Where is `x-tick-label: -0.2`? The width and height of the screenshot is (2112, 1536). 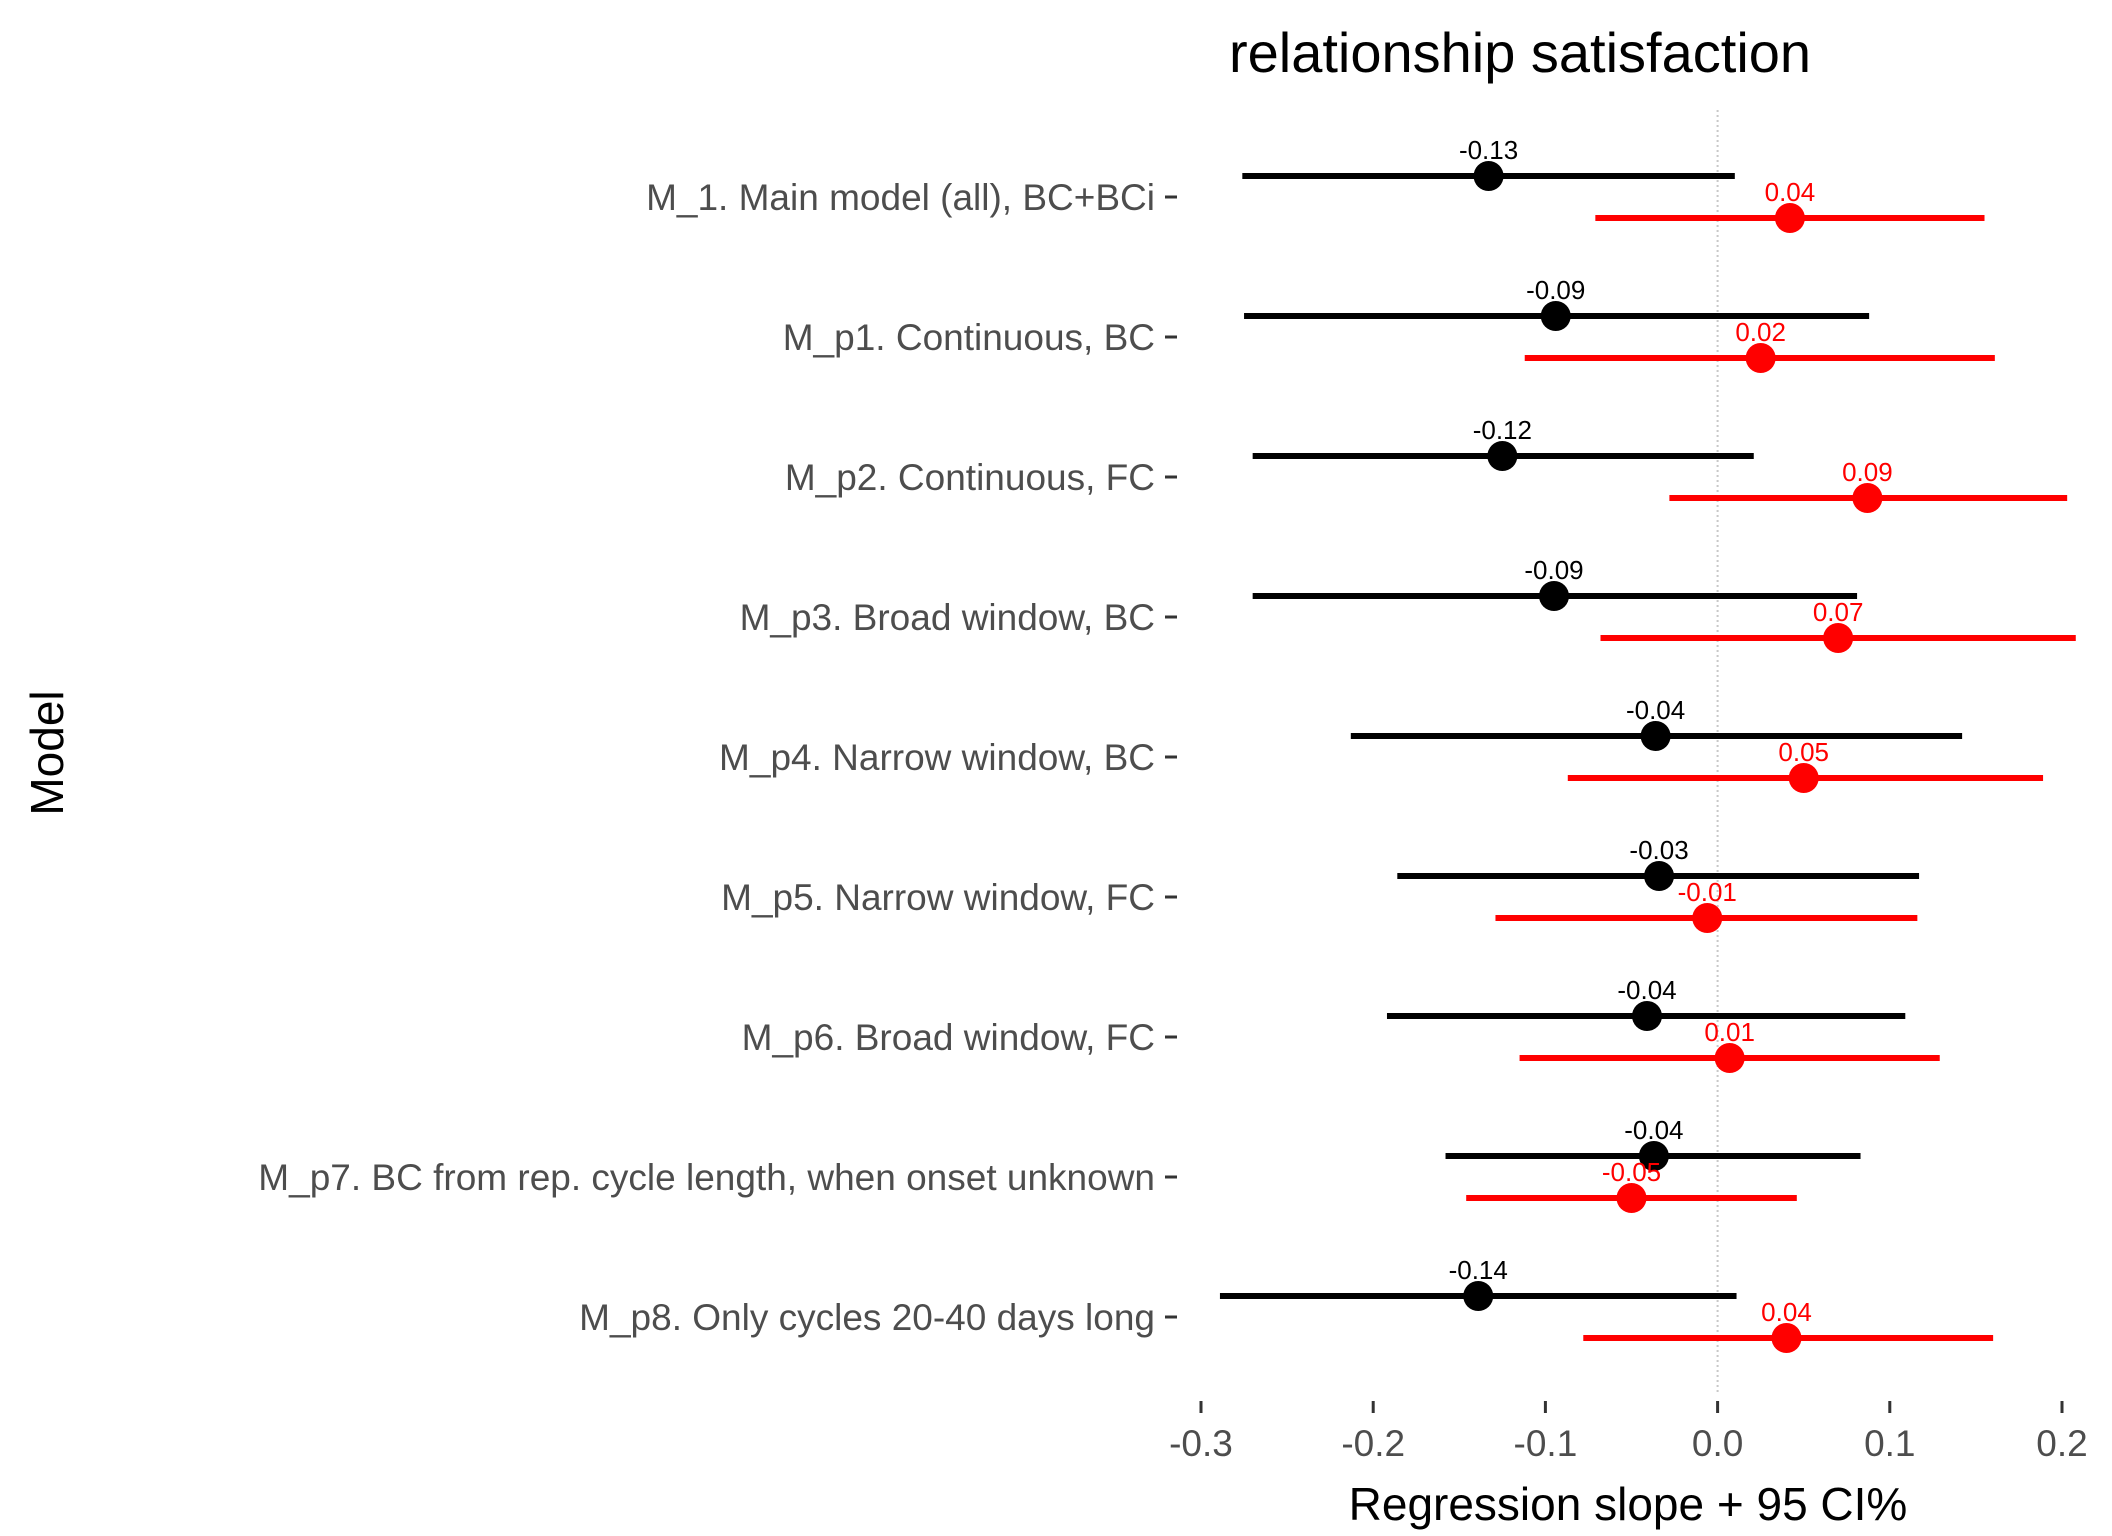 x-tick-label: -0.2 is located at coordinates (1373, 1443).